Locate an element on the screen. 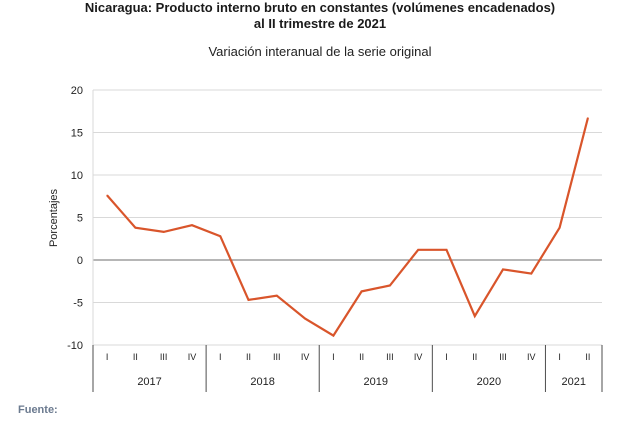 The height and width of the screenshot is (424, 640). y-axis: -10 -5 0 5 10 15 20 is located at coordinates (80, 218).